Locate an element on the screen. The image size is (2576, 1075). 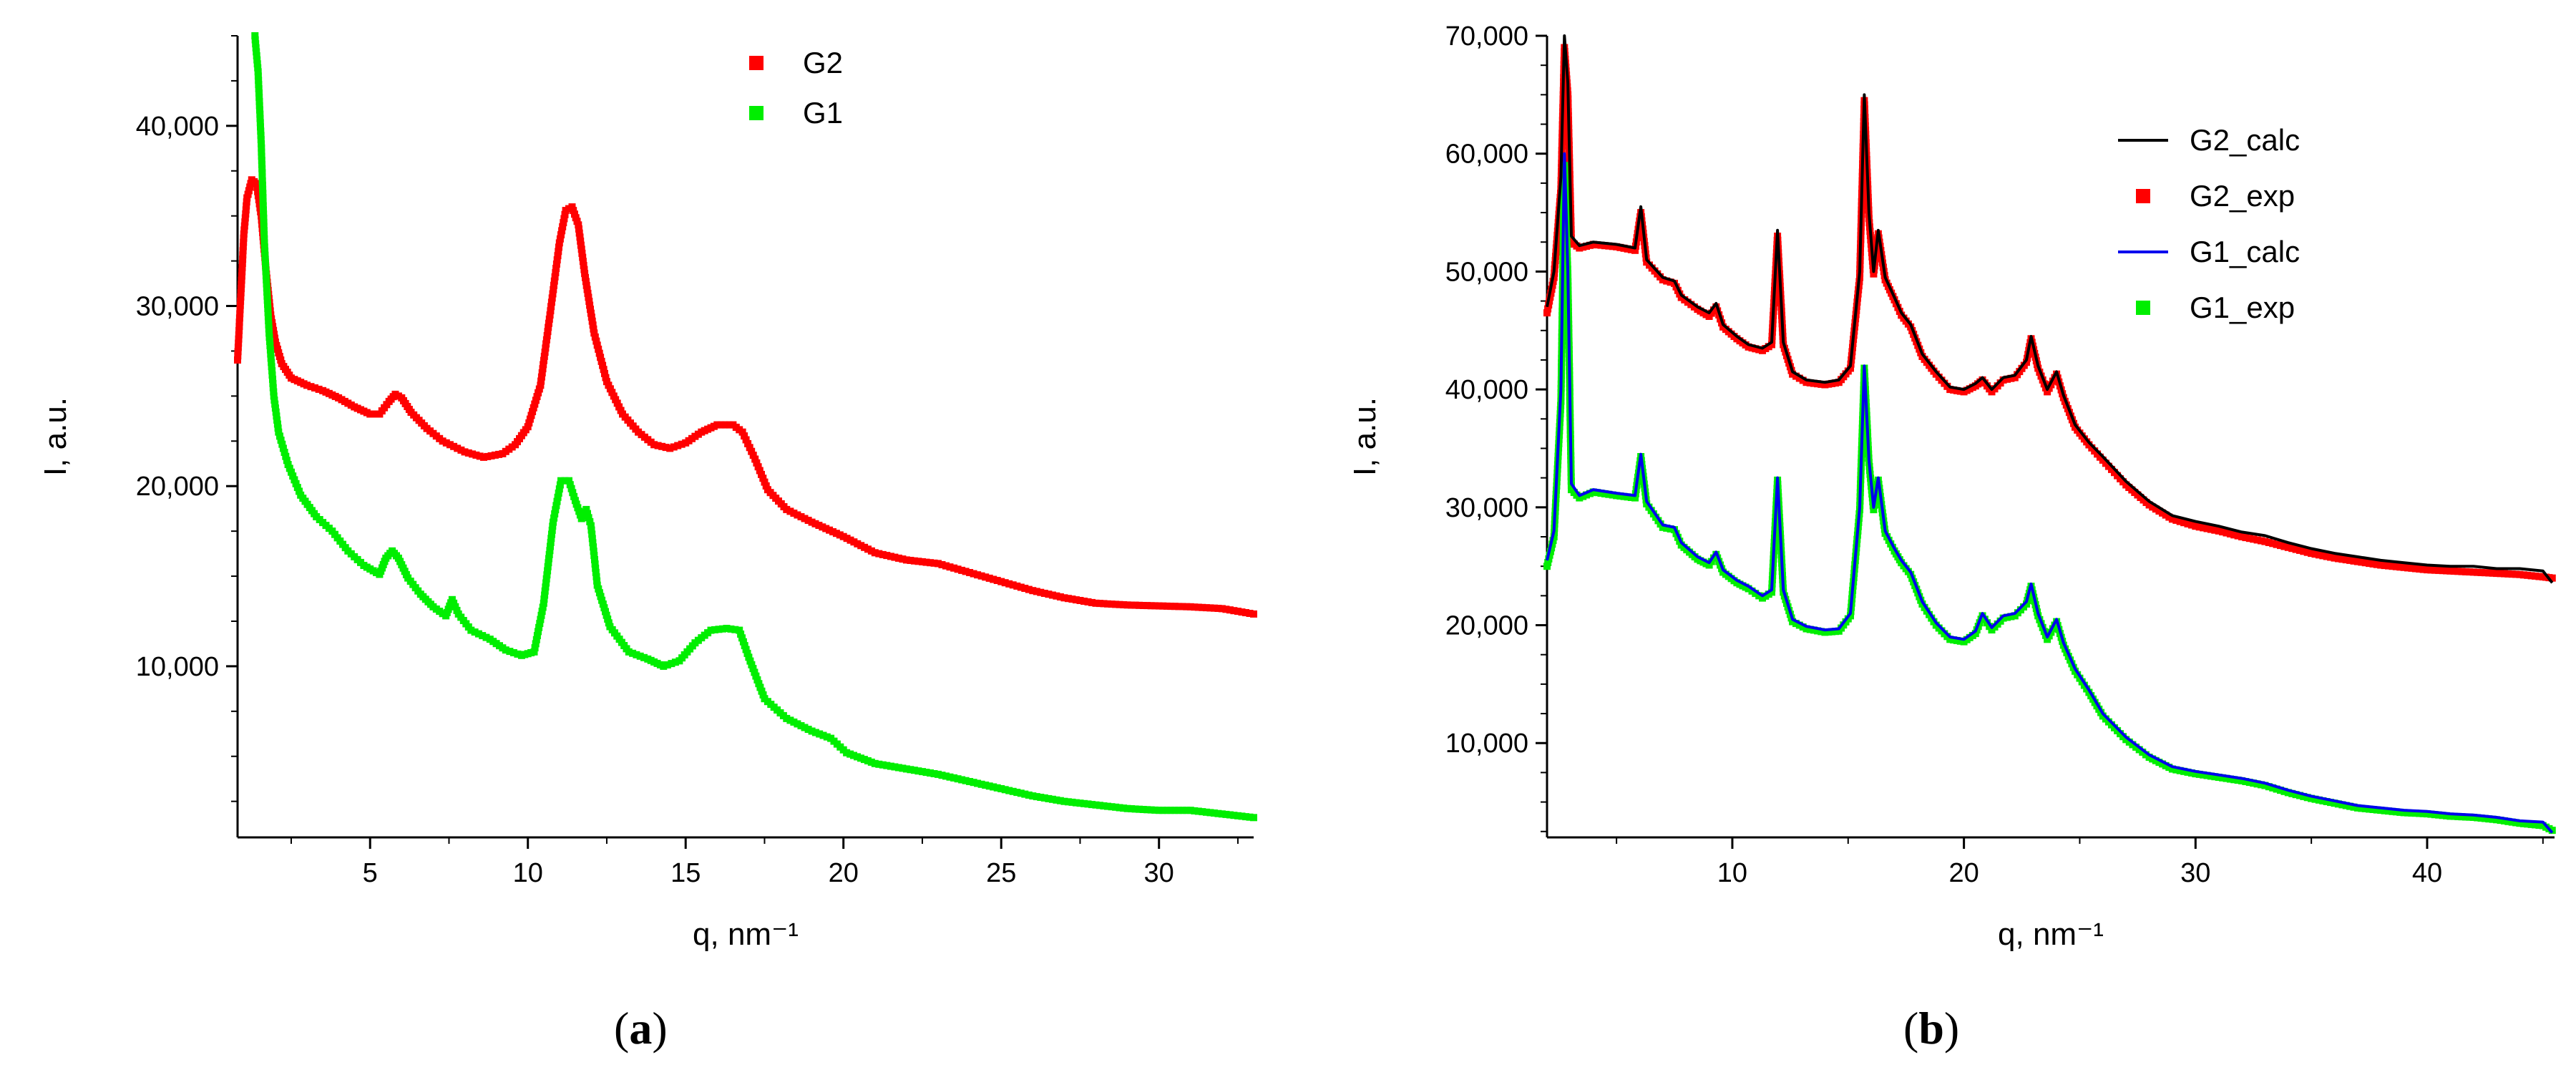
panel-label-b-open: ( is located at coordinates (1911, 1028).